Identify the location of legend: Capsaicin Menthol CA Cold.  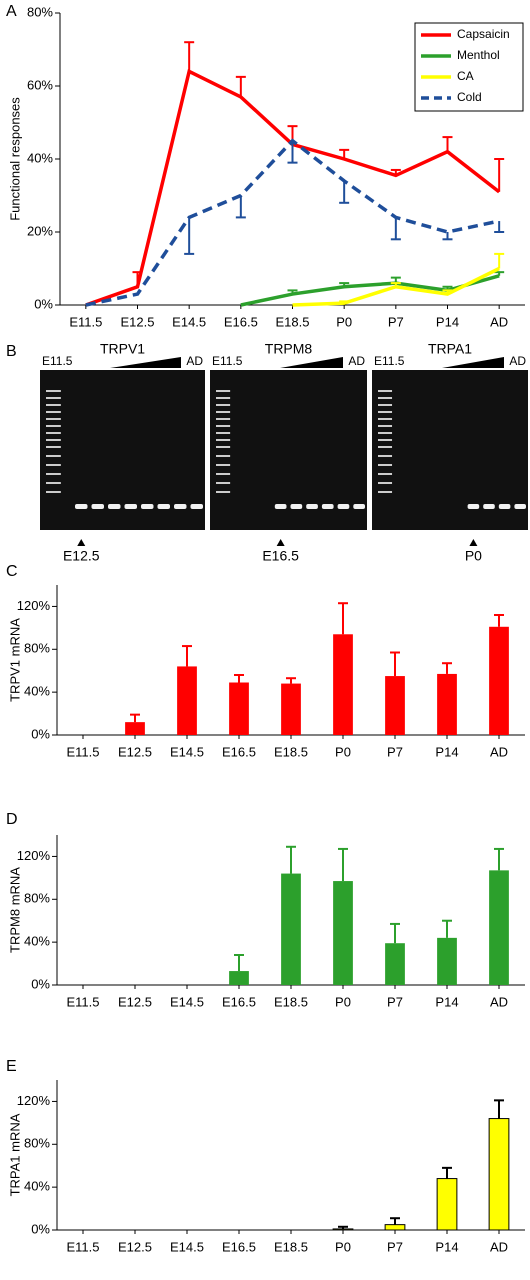
(469, 67).